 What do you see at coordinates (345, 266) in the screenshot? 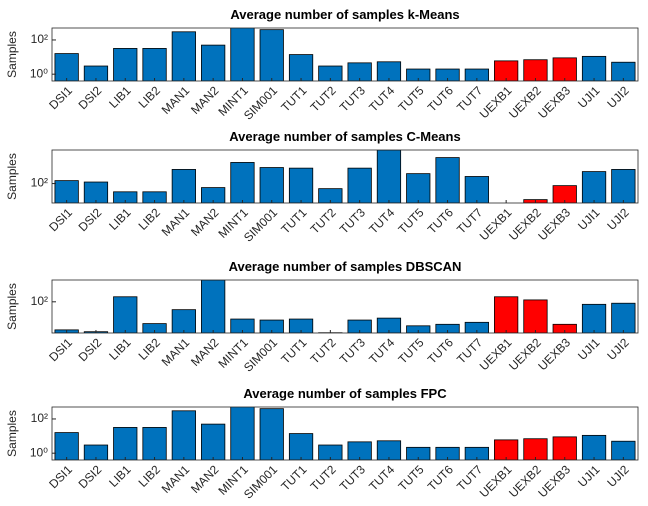
I see `chart-title: Average number of samples DBSCAN` at bounding box center [345, 266].